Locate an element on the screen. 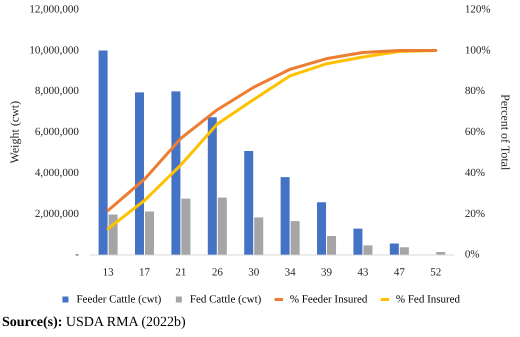  y2-tick-label: 0% is located at coordinates (472, 254).